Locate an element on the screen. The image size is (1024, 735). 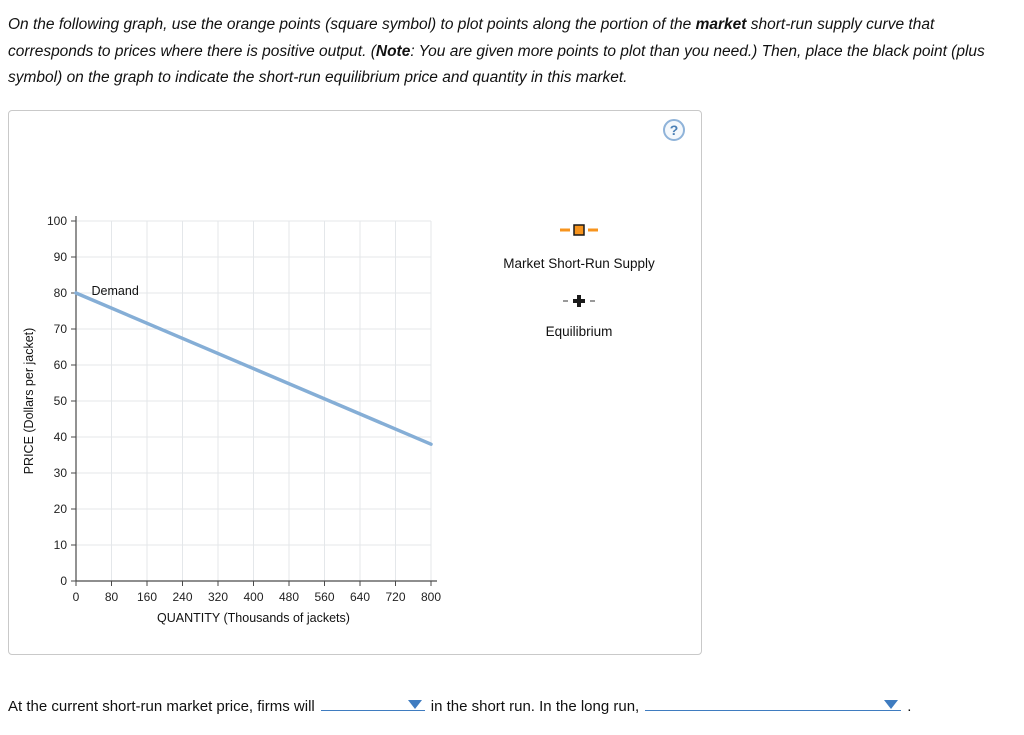
instructions-bold-market: market is located at coordinates (721, 24).